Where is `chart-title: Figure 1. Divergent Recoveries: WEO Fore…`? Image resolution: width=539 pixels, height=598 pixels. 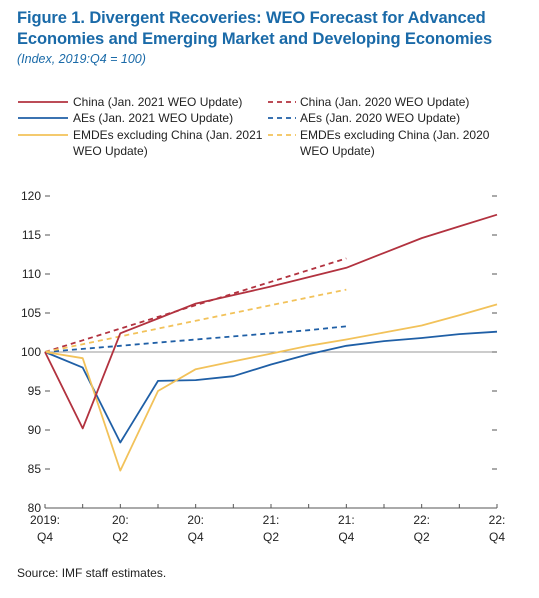 chart-title: Figure 1. Divergent Recoveries: WEO Fore… is located at coordinates (255, 28).